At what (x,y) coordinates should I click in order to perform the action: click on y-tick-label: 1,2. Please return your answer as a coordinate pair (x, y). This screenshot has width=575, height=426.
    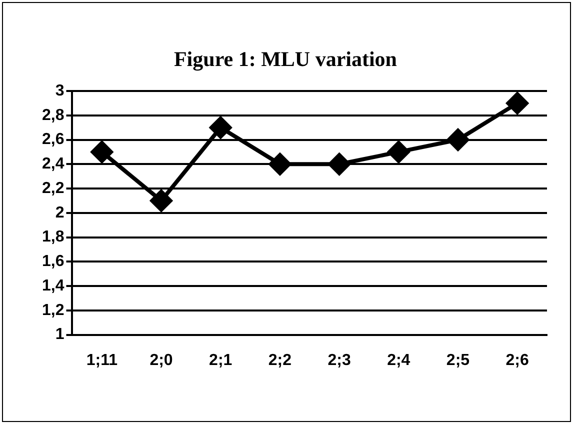
    Looking at the image, I should click on (53, 310).